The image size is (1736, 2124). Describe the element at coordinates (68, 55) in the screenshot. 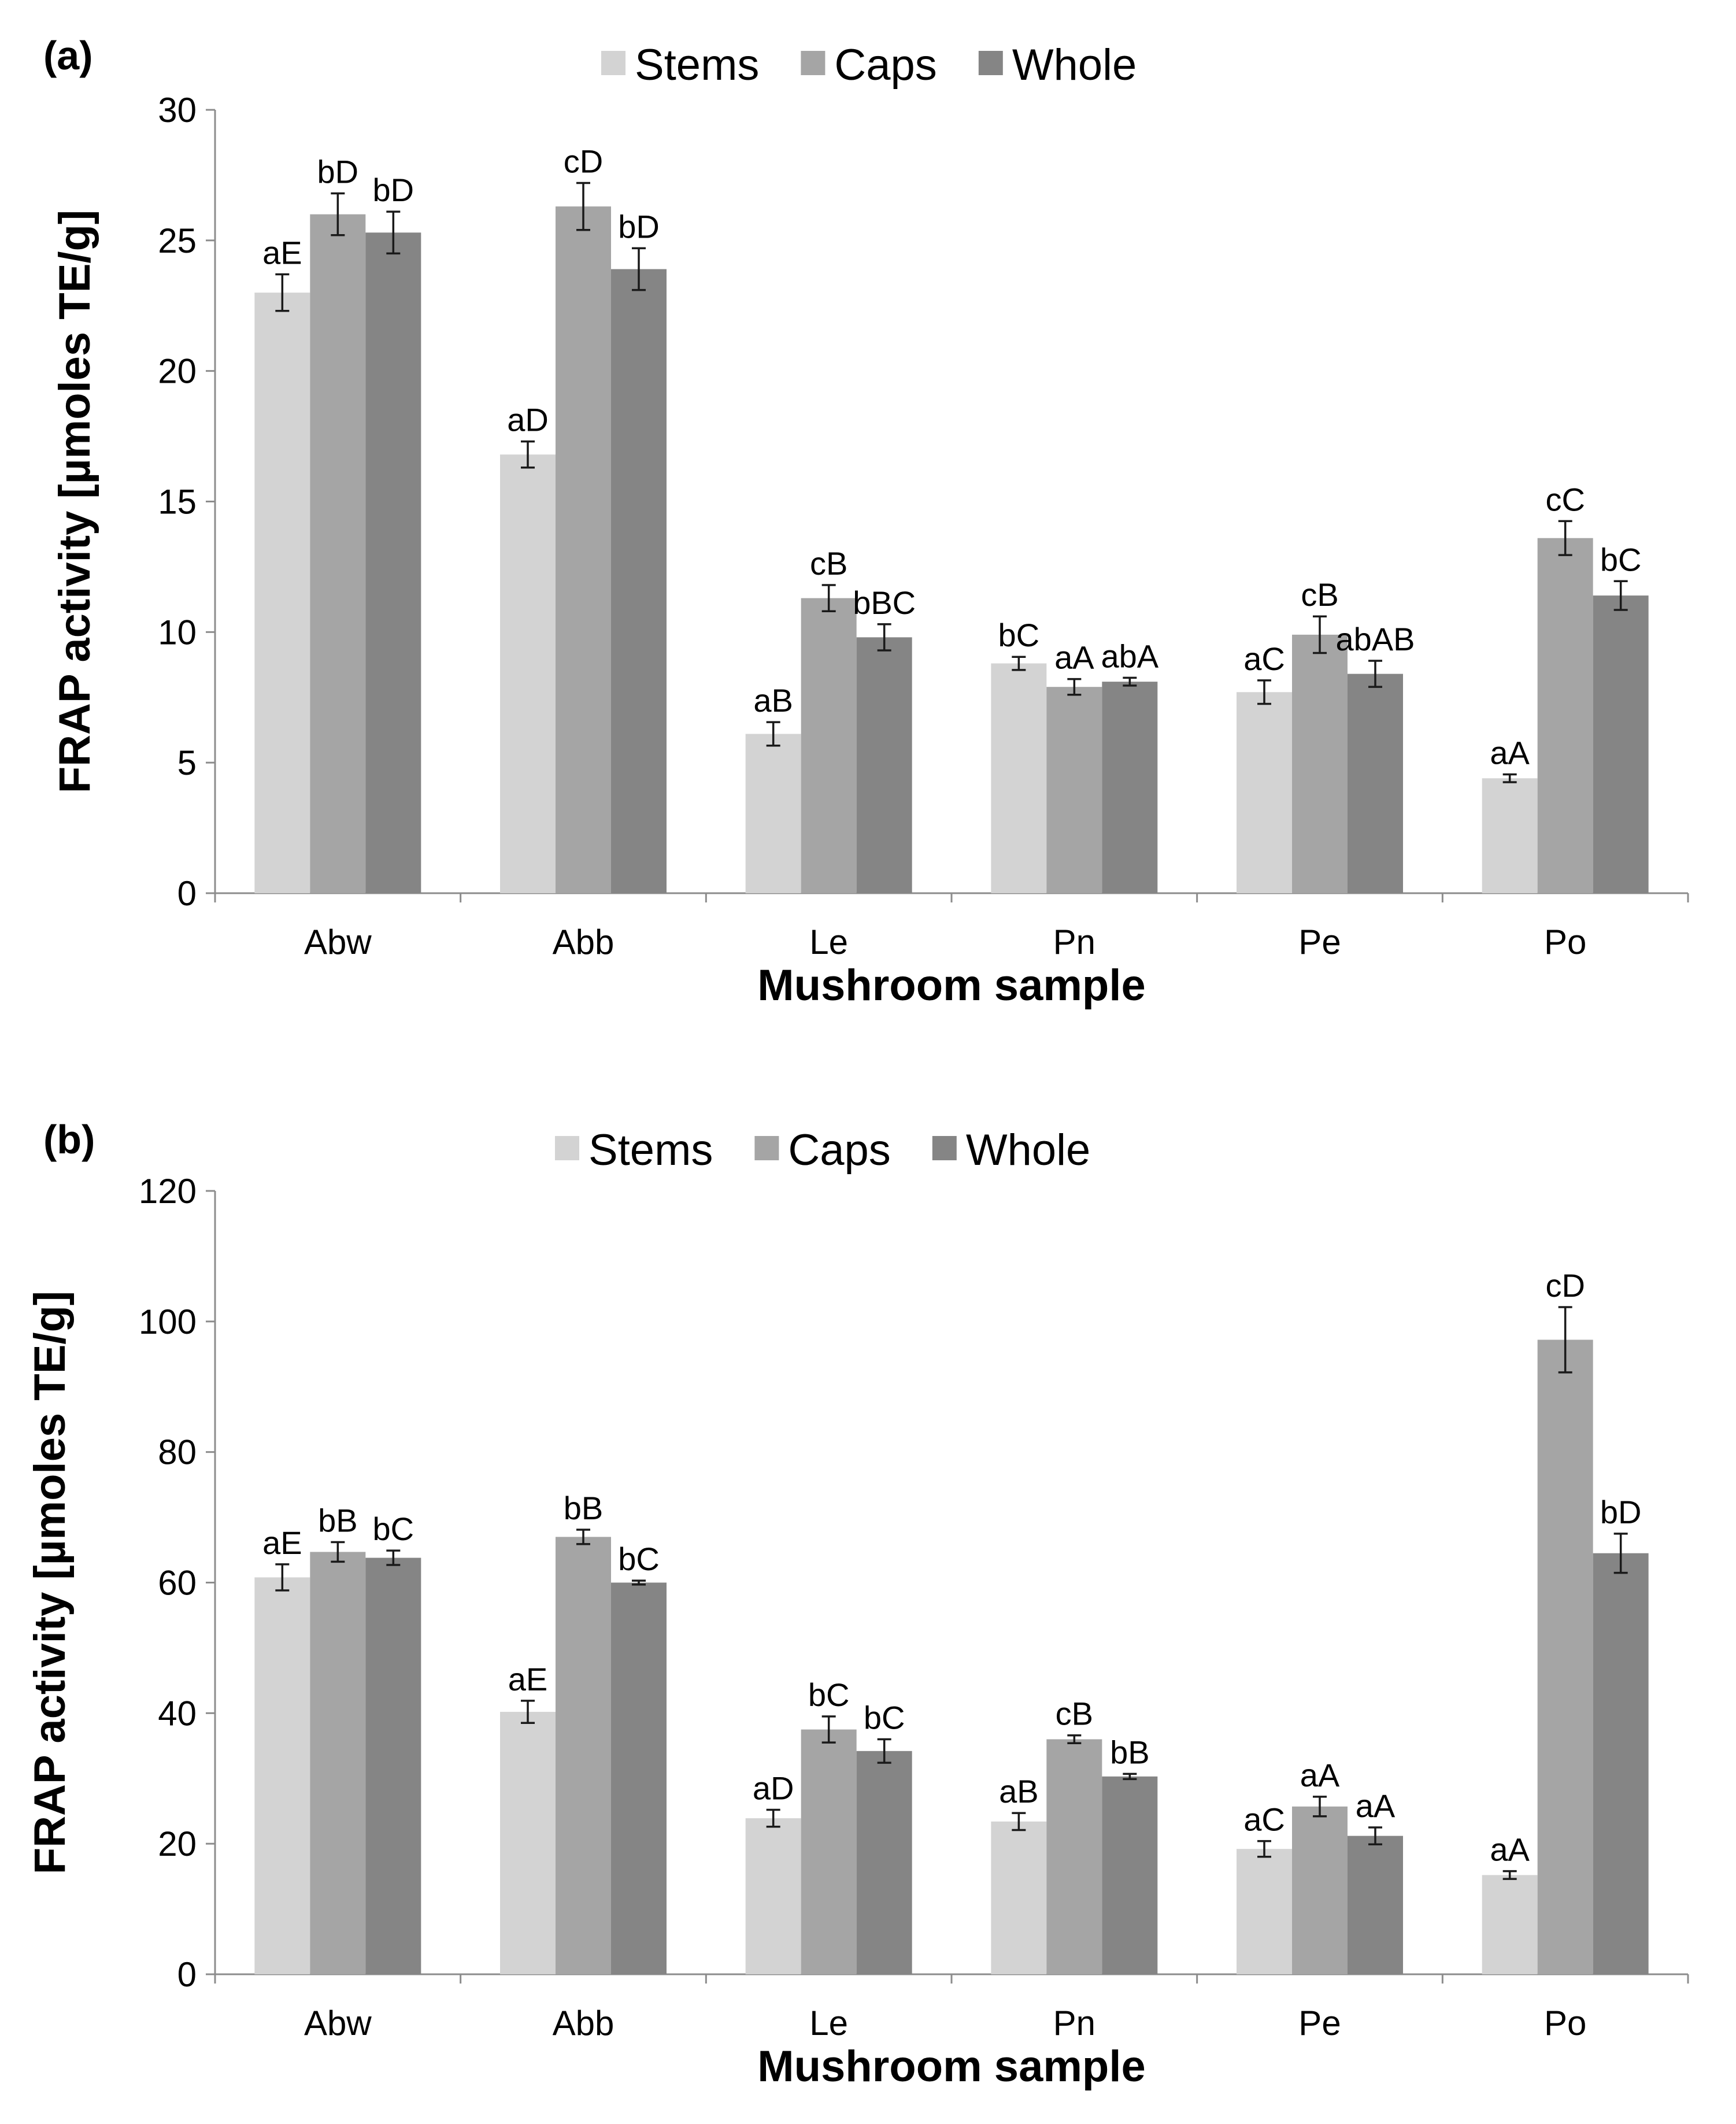

I see `panel-label-a: (a)` at that location.